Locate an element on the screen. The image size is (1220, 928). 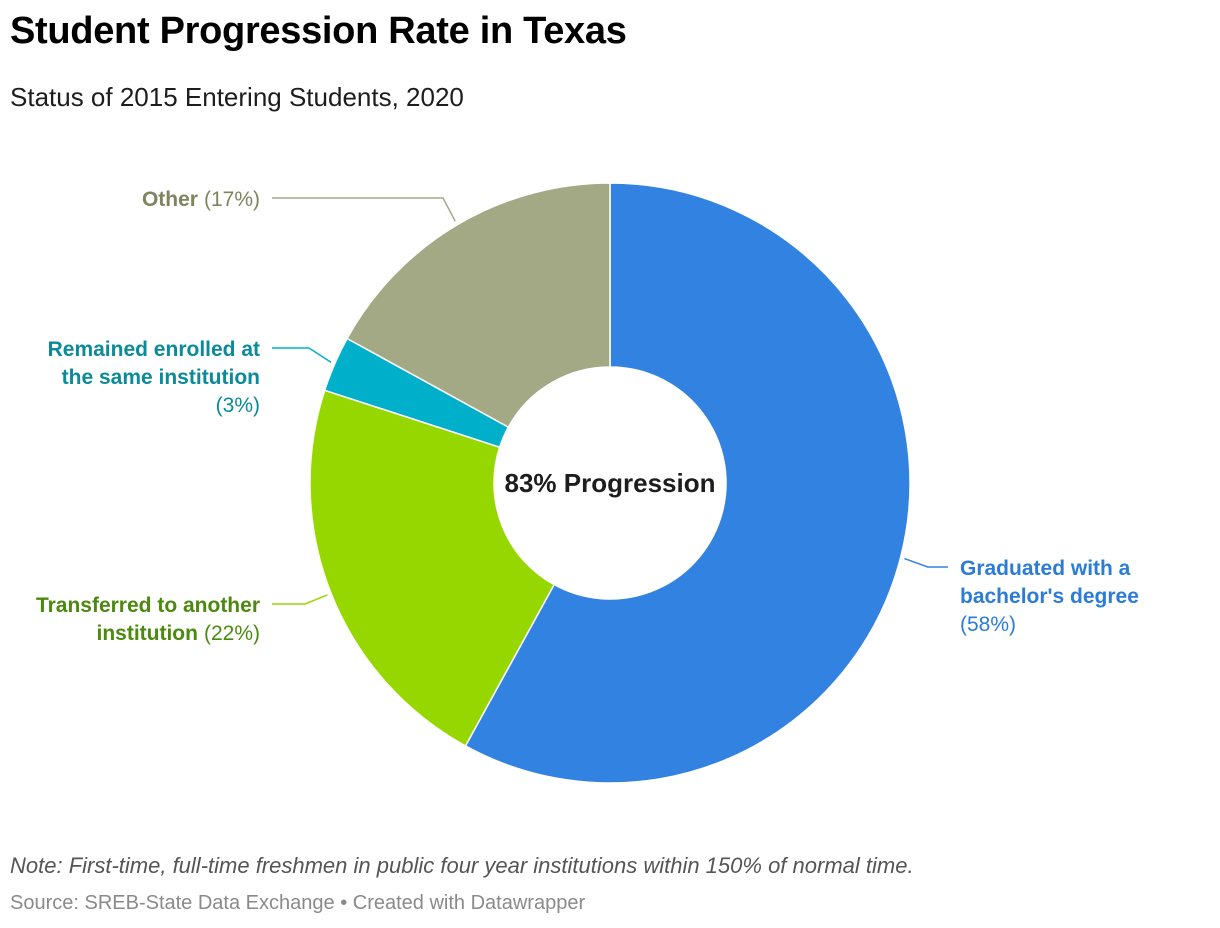
label-graduated-with-a-bachelor-s-degree: Graduated with a bachelor's degree (58%) is located at coordinates (1049, 596).